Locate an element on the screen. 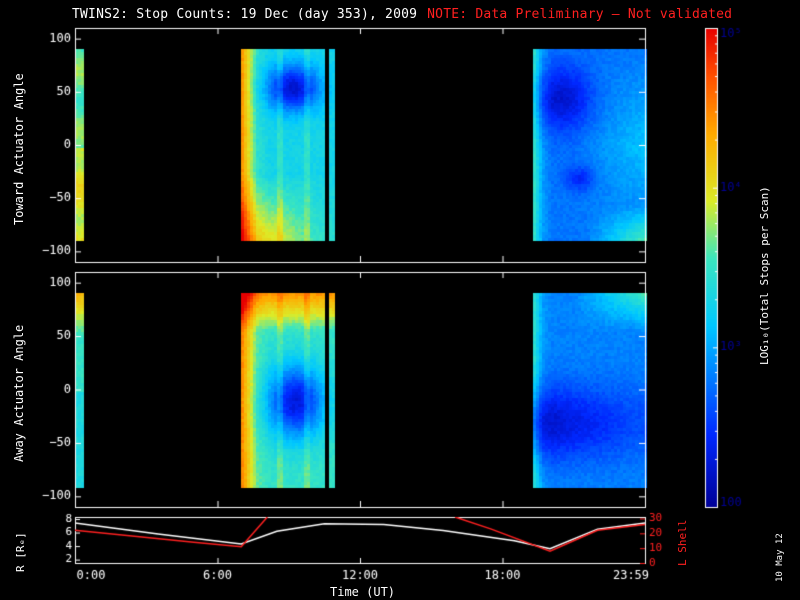 This screenshot has width=800, height=600. colorbar-label: LOG₁₀(Total Stops per Scan) is located at coordinates (764, 275).